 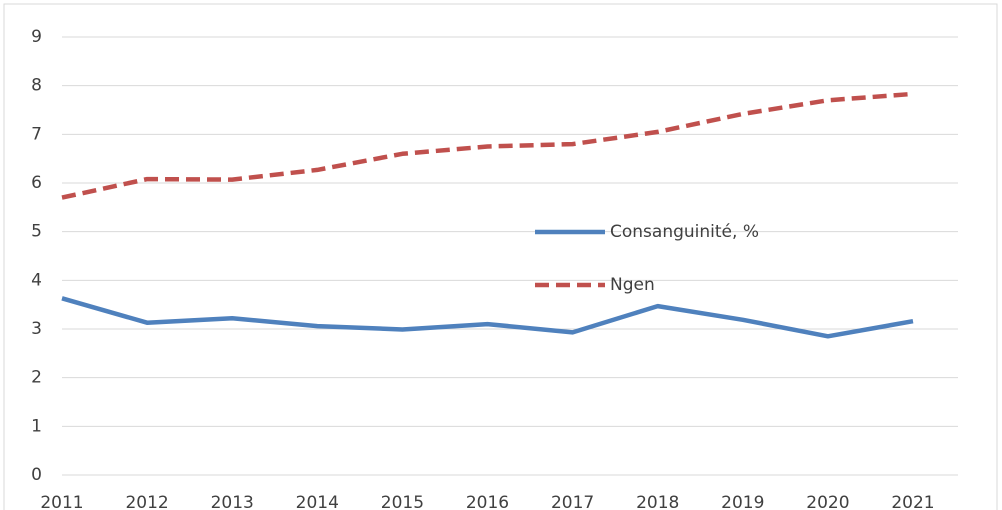 What do you see at coordinates (36, 37) in the screenshot?
I see `y-tick-label: 9` at bounding box center [36, 37].